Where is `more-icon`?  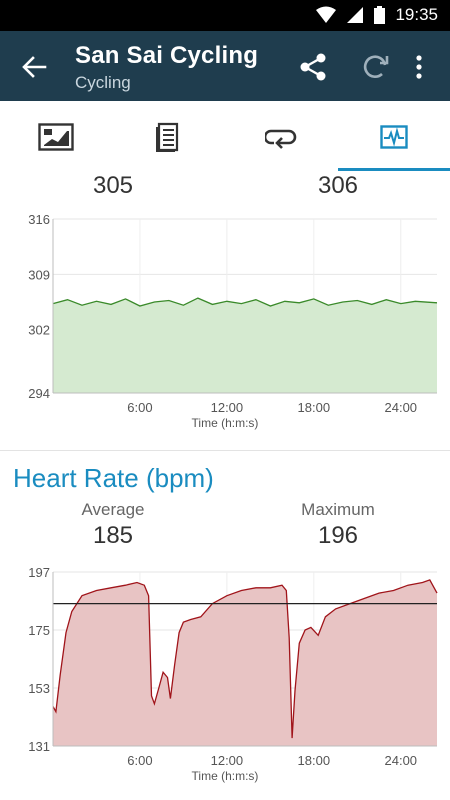 more-icon is located at coordinates (419, 67).